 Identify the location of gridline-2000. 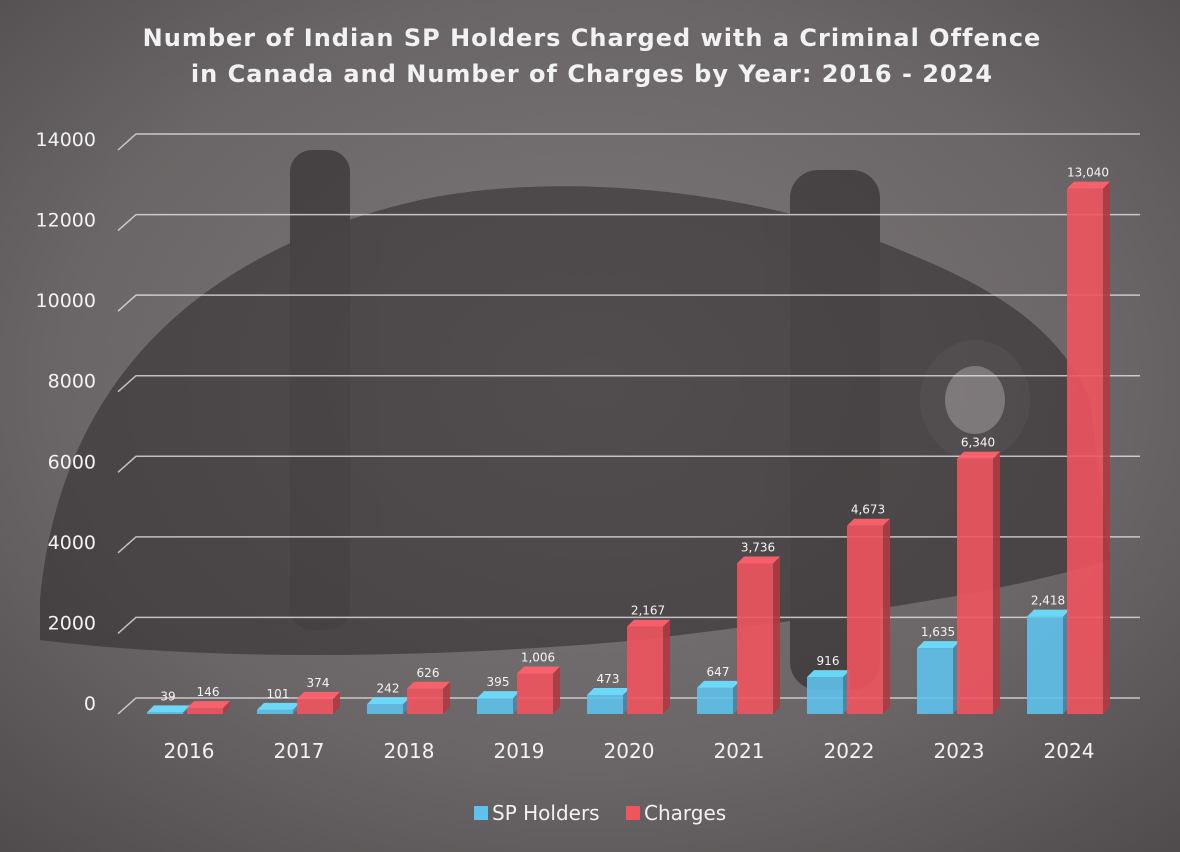
(628, 625).